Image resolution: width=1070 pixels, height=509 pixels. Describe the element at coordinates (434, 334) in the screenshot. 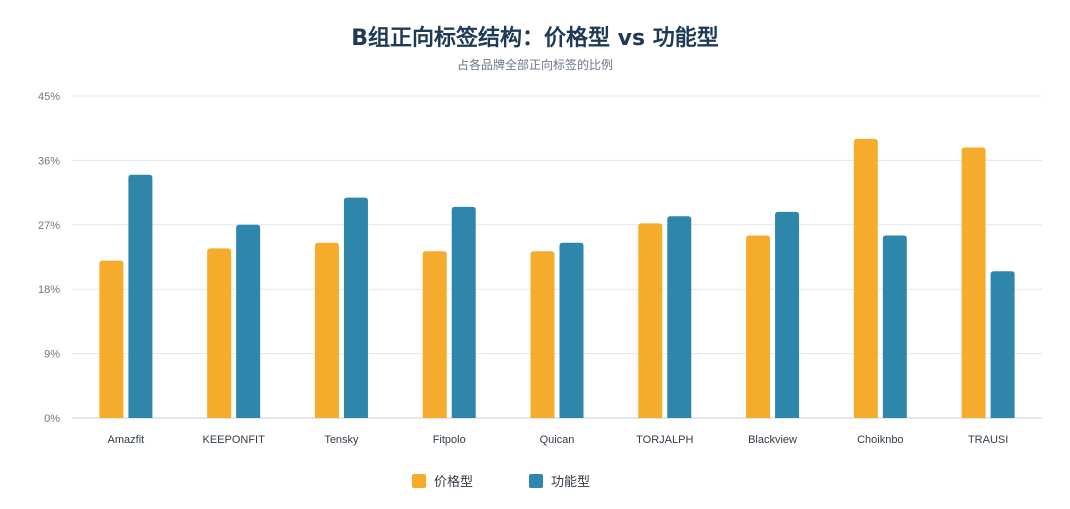

I see `bar-price-fitpolo` at that location.